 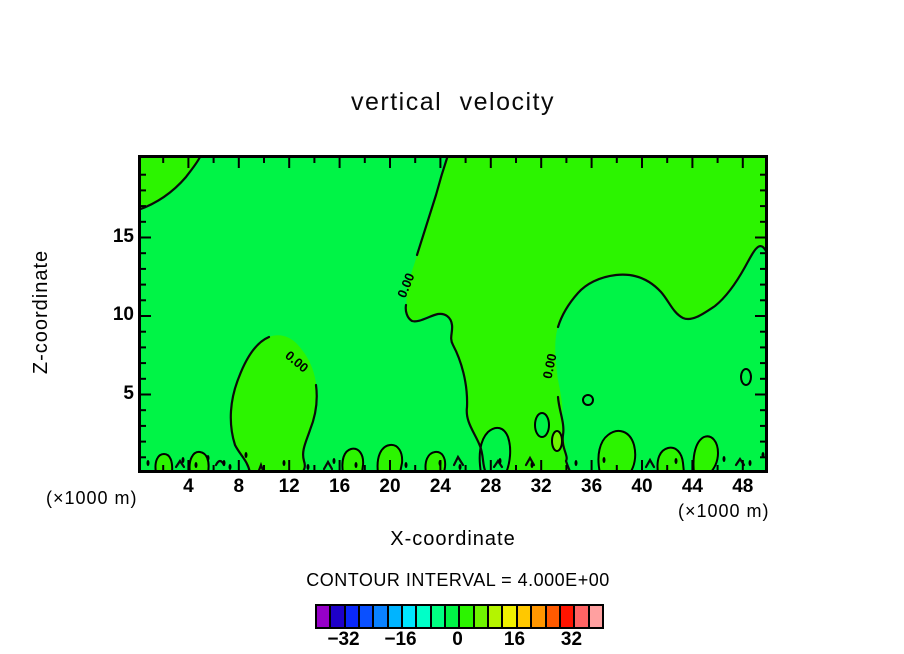 I want to click on z-axis-label: Z-coordinate, so click(x=41, y=312).